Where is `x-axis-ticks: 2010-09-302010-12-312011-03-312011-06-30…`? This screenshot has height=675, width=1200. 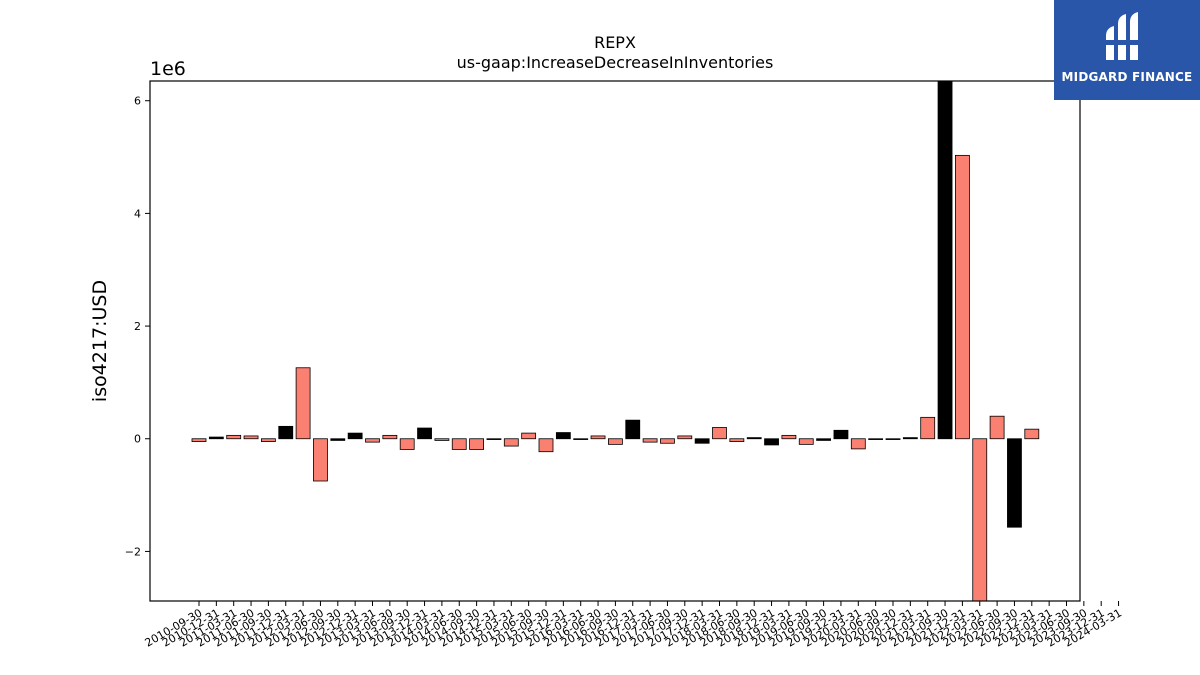 x-axis-ticks: 2010-09-302010-12-312011-03-312011-06-30… is located at coordinates (633, 625).